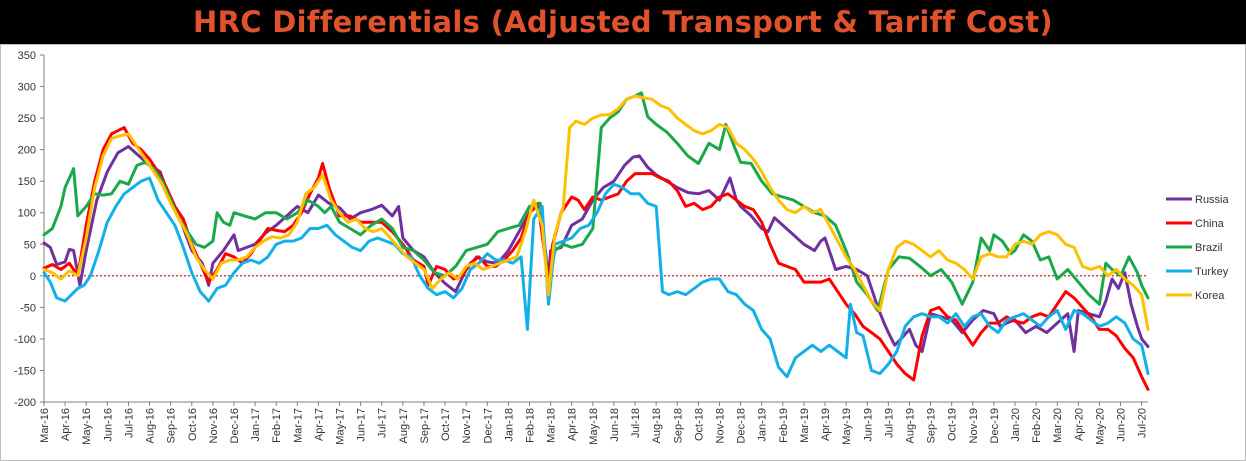 This screenshot has width=1246, height=461. I want to click on x-tick-label: Feb-18, so click(531, 425).